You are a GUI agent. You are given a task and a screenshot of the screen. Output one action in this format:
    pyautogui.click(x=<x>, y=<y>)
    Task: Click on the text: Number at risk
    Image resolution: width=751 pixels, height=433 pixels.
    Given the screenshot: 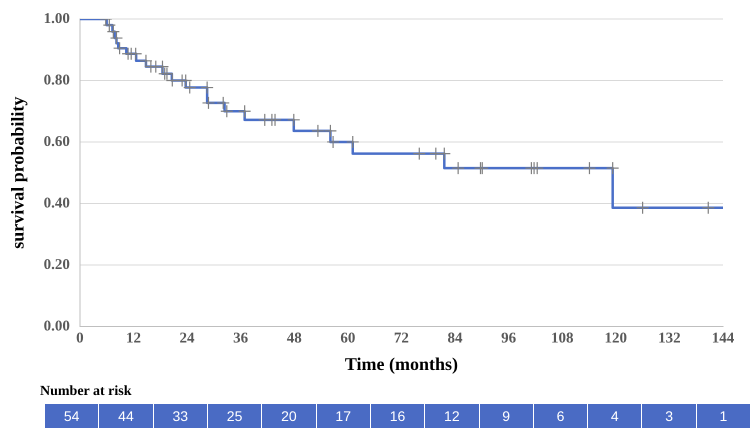 What is the action you would take?
    pyautogui.click(x=86, y=392)
    